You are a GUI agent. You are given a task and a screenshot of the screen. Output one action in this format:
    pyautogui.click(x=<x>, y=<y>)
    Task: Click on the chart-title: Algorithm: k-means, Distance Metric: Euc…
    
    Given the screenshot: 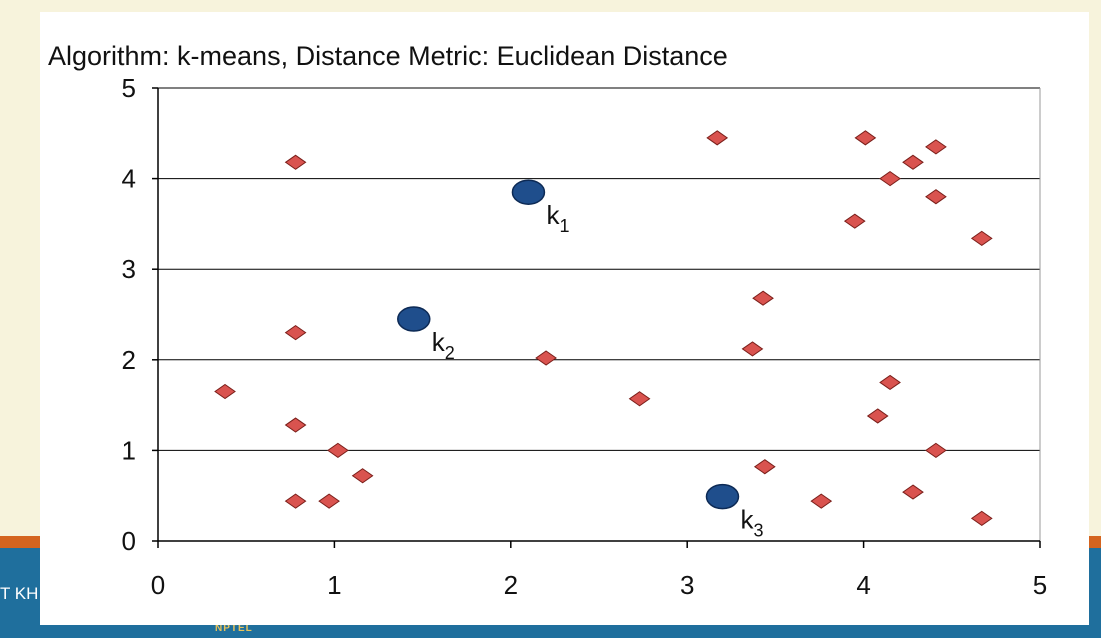 What is the action you would take?
    pyautogui.click(x=388, y=56)
    